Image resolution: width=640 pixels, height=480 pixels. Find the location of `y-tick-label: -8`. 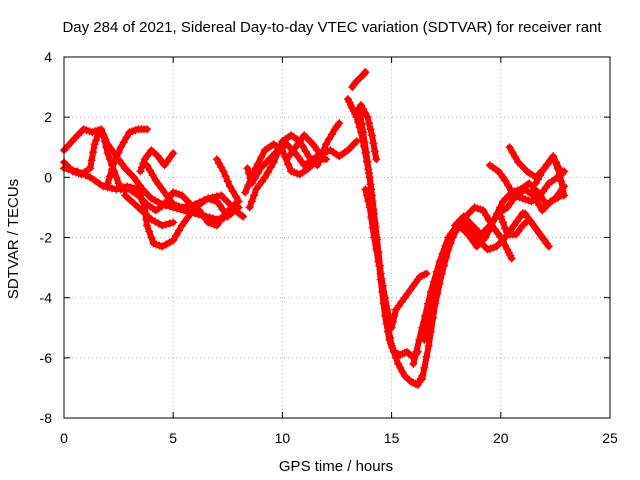

y-tick-label: -8 is located at coordinates (46, 418).